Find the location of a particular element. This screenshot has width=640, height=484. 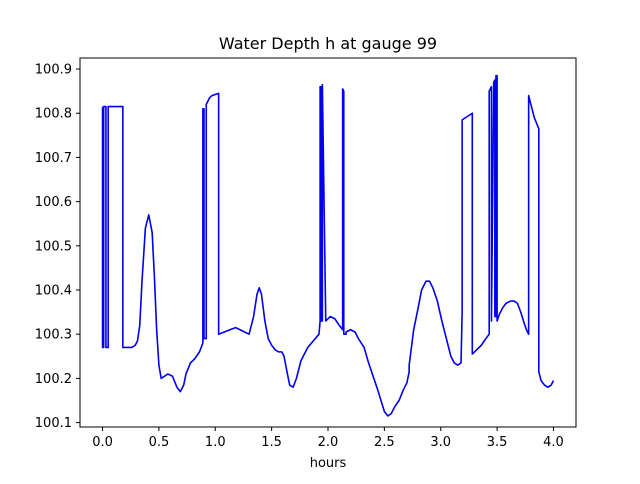

y-tick-label: 100.2 is located at coordinates (53, 379).